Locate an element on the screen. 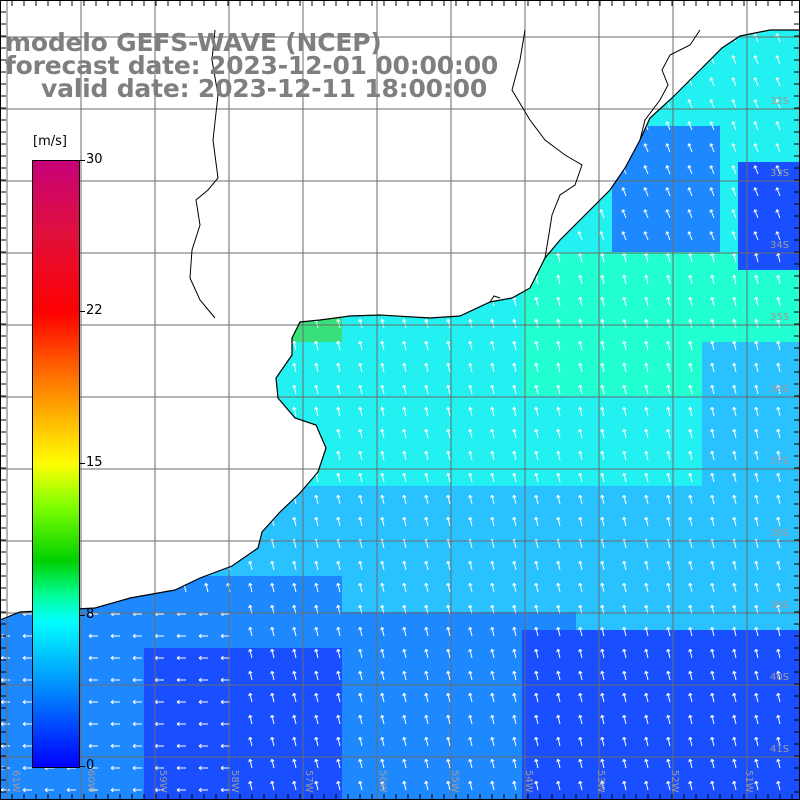  model-title: modelo GEFS-WAVE (NCEP) is located at coordinates (193, 42).